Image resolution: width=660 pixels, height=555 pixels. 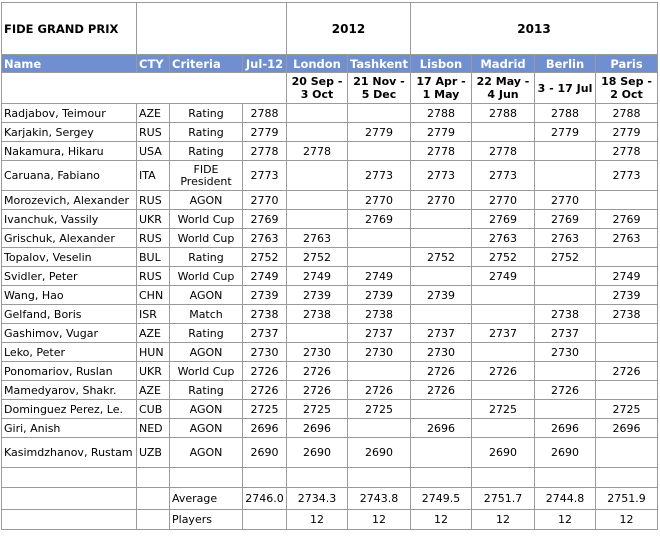 I want to click on cell-tashkent: 2773, so click(x=379, y=175).